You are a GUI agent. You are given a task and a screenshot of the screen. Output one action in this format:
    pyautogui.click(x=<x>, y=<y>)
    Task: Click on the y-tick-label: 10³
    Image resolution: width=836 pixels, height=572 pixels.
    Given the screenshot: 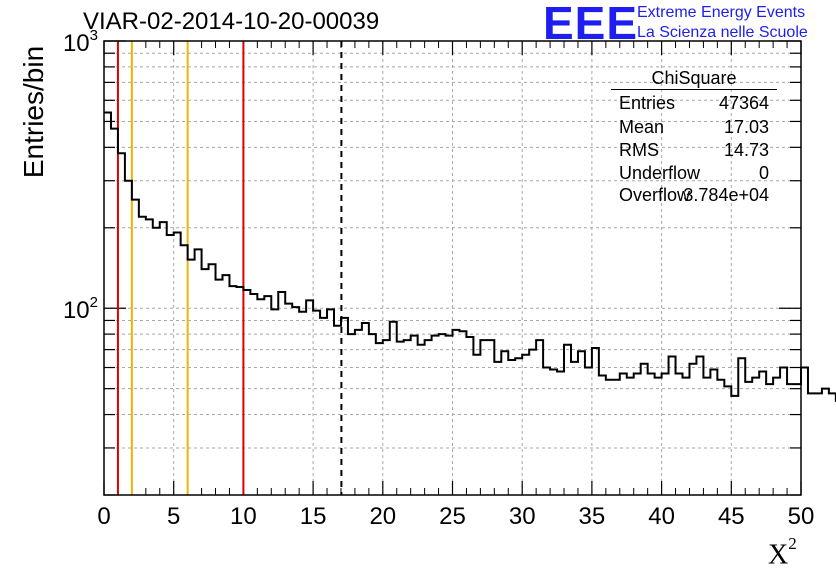 What is the action you would take?
    pyautogui.click(x=80, y=42)
    